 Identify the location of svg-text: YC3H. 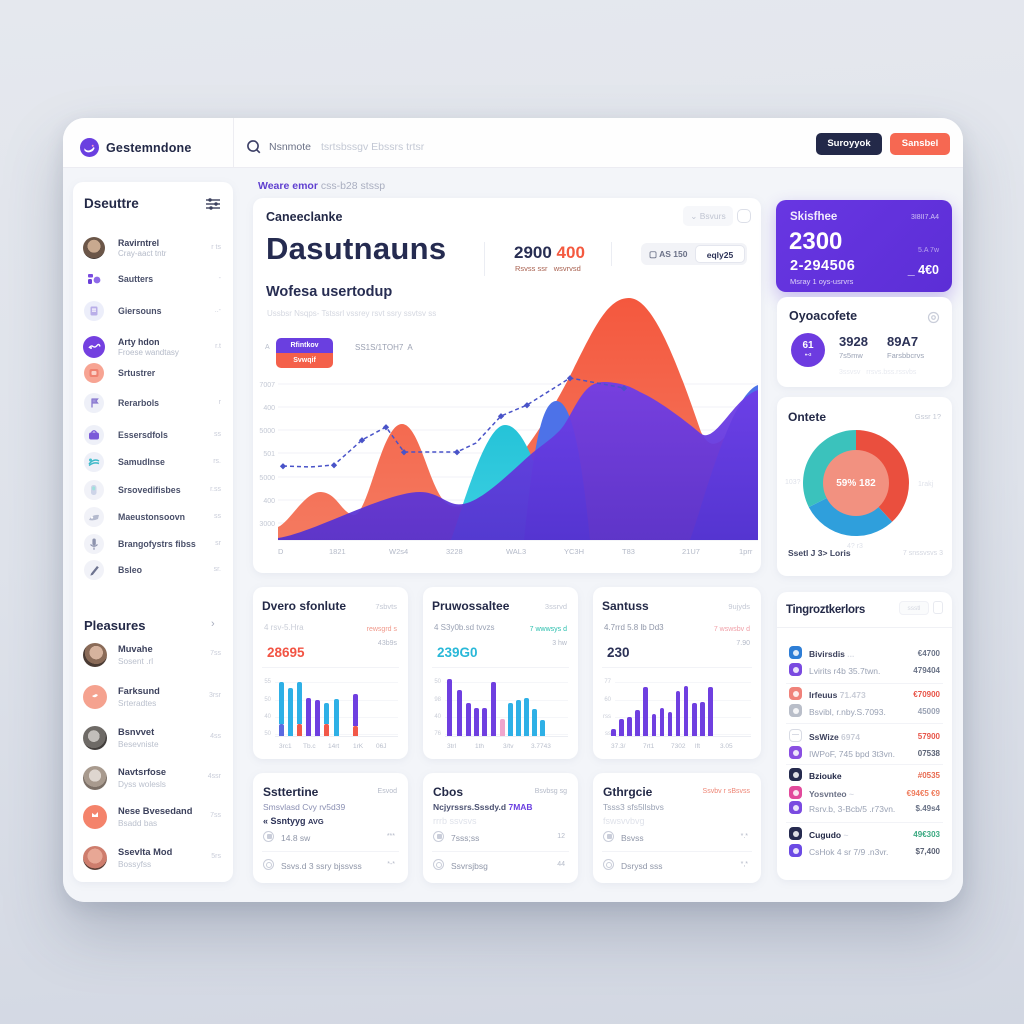
(574, 551).